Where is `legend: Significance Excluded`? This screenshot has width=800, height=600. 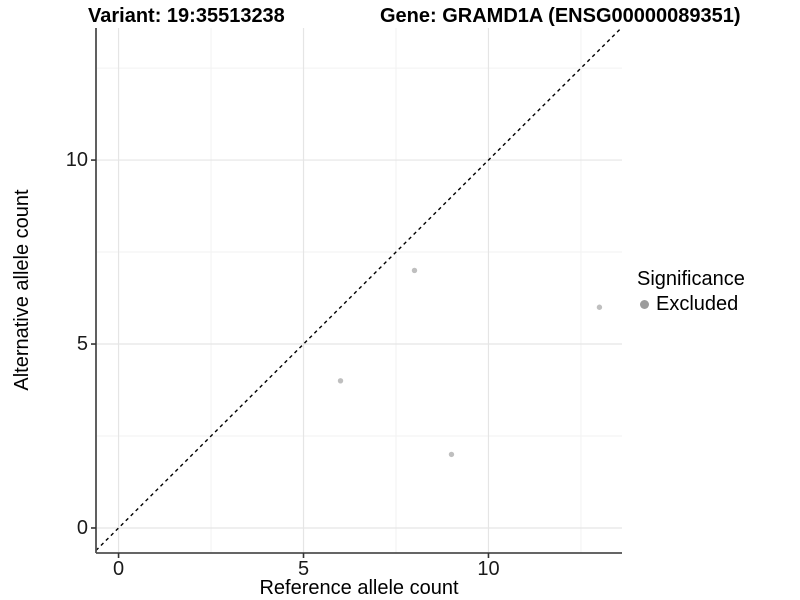
legend: Significance Excluded is located at coordinates (691, 291).